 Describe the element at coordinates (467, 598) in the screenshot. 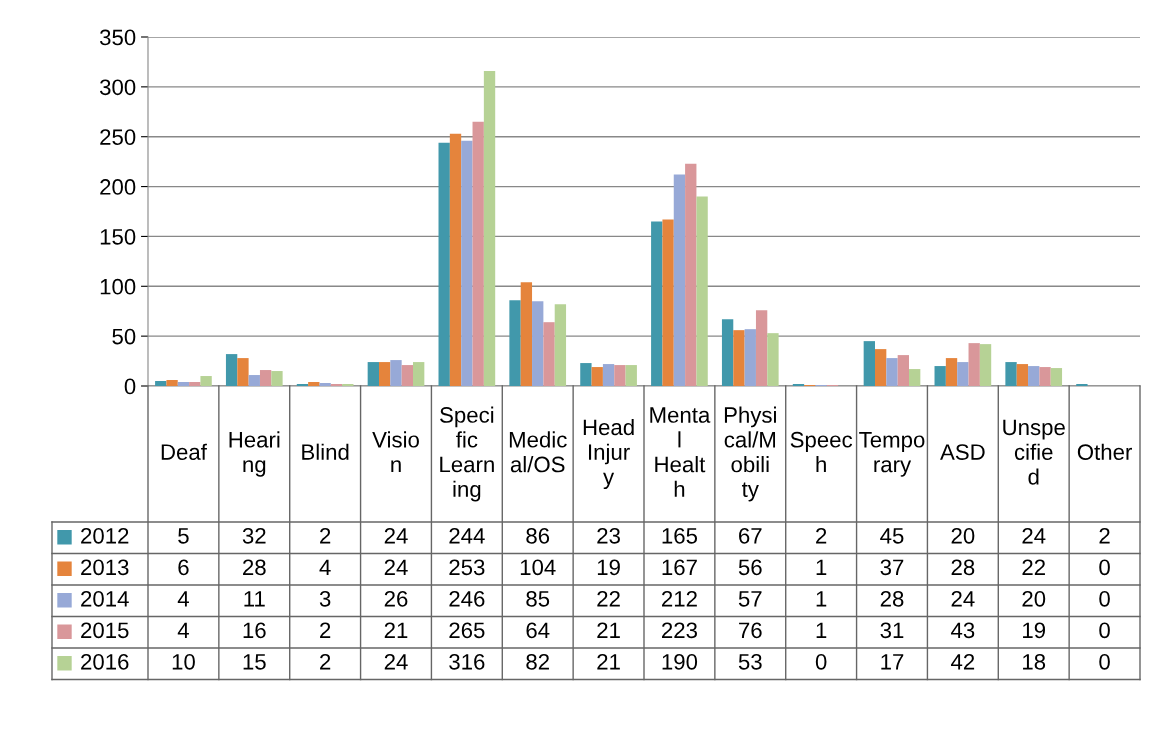

I see `data-label: 246` at that location.